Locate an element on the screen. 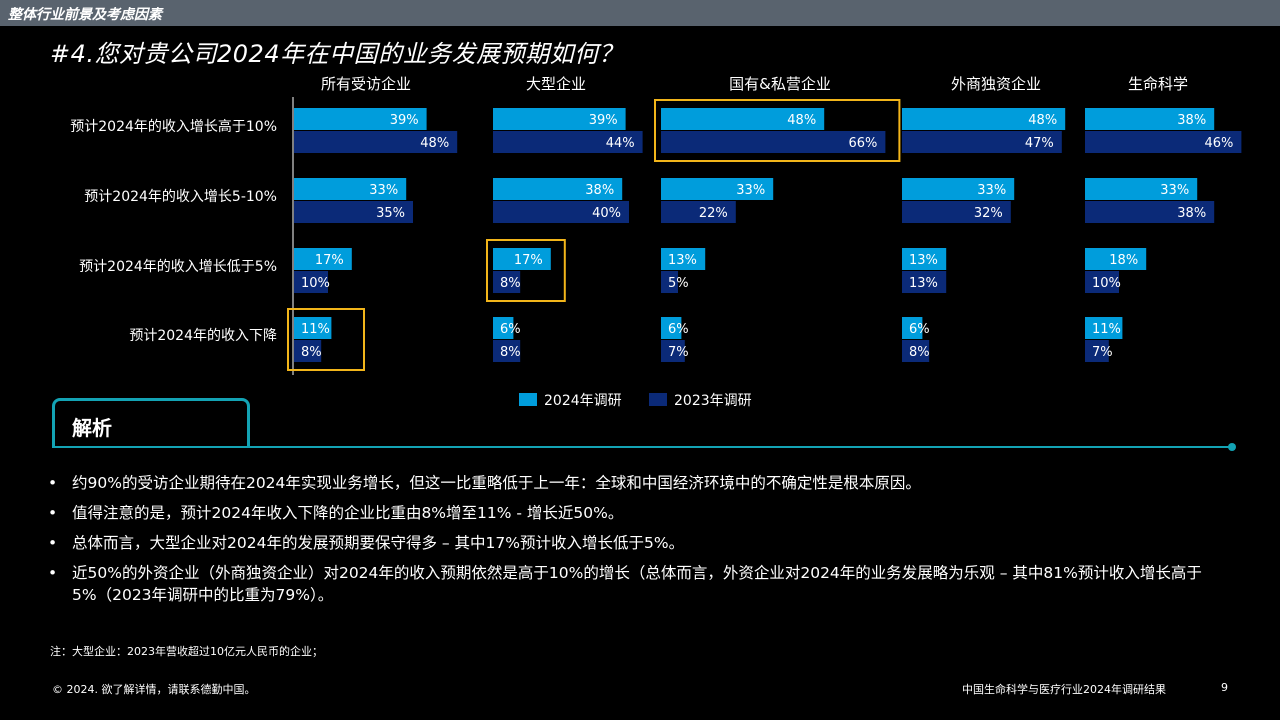 The width and height of the screenshot is (1280, 720). bar-value-label: 47% is located at coordinates (1039, 143).